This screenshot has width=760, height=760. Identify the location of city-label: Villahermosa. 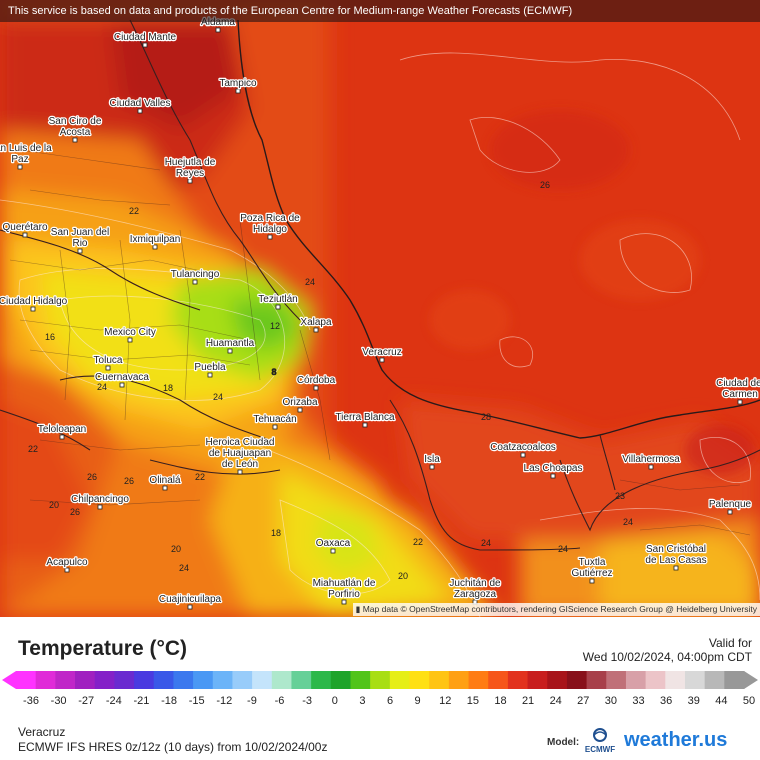
(651, 461).